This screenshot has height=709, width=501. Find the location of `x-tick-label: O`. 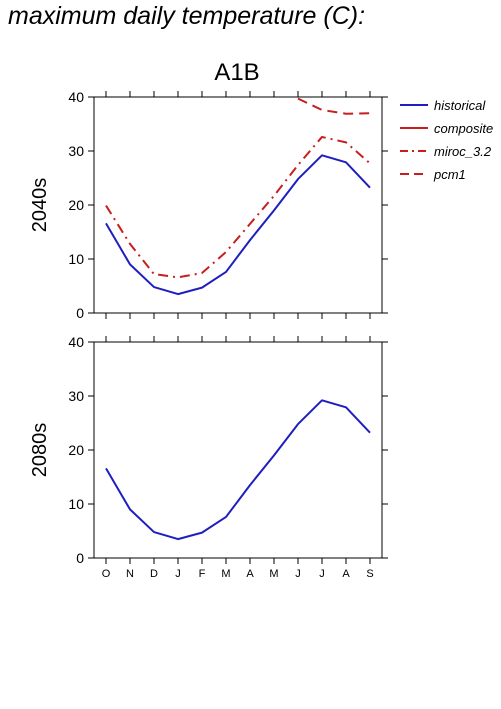

x-tick-label: O is located at coordinates (106, 574).